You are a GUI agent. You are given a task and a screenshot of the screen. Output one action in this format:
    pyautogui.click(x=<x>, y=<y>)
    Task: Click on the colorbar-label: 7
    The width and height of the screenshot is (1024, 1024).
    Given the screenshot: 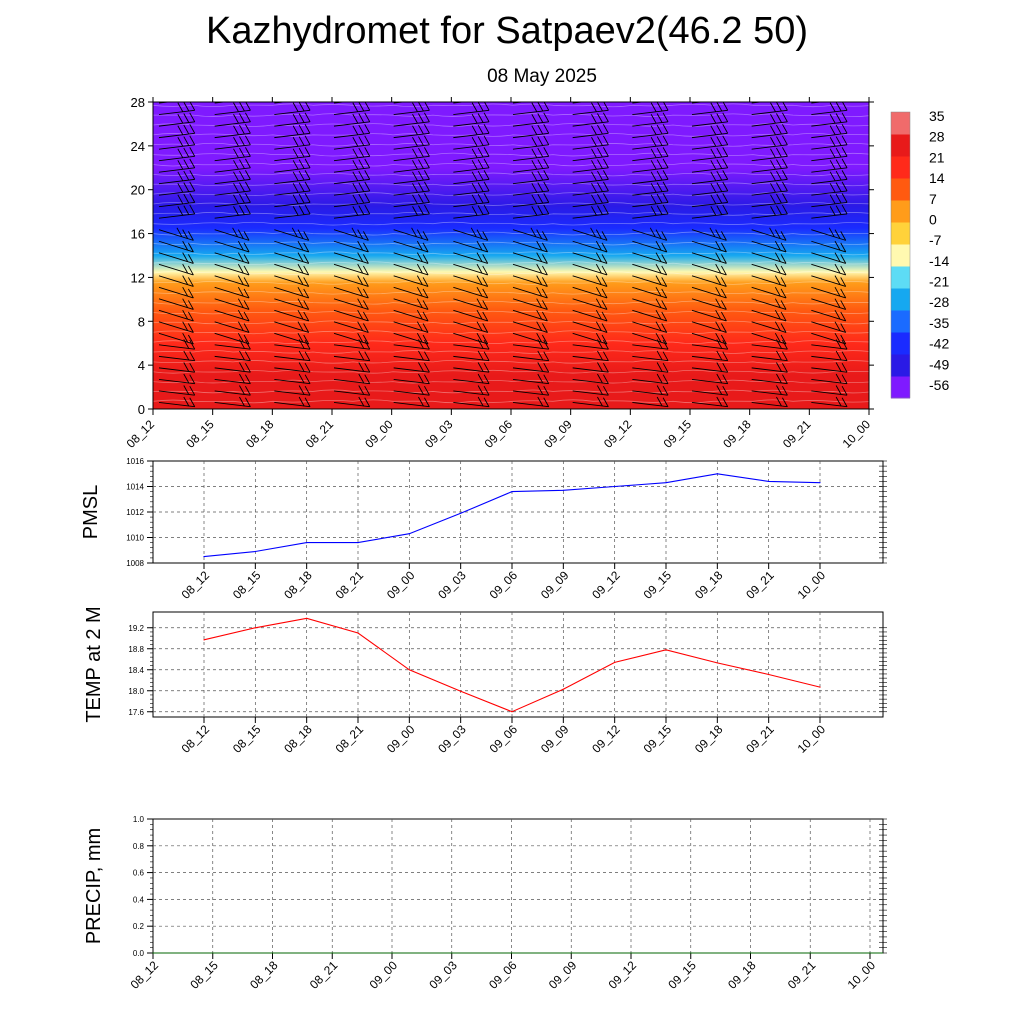 What is the action you would take?
    pyautogui.click(x=933, y=199)
    